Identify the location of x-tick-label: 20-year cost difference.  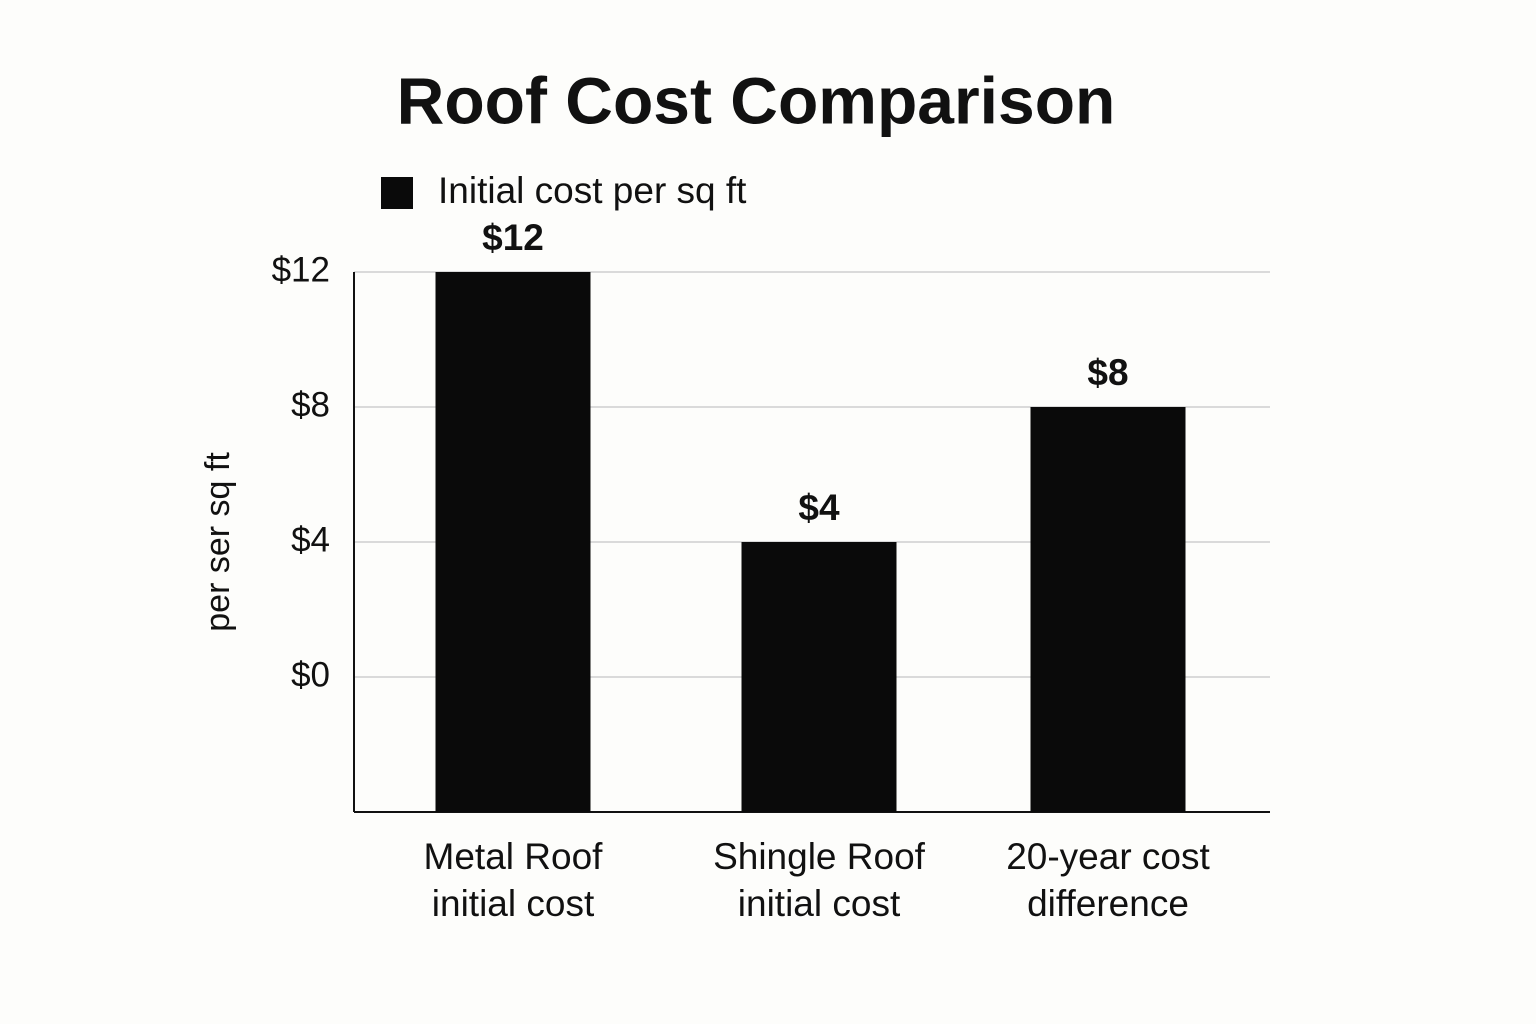
(1108, 880).